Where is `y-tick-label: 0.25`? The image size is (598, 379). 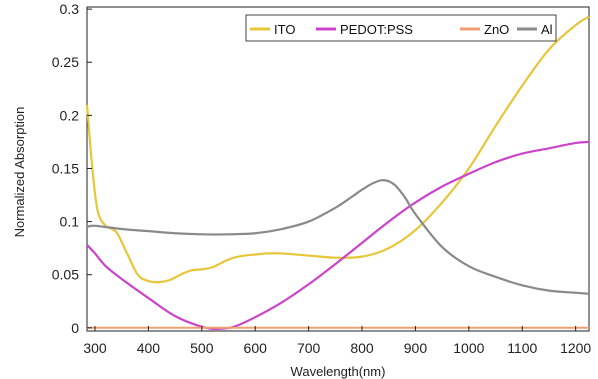 y-tick-label: 0.25 is located at coordinates (65, 62).